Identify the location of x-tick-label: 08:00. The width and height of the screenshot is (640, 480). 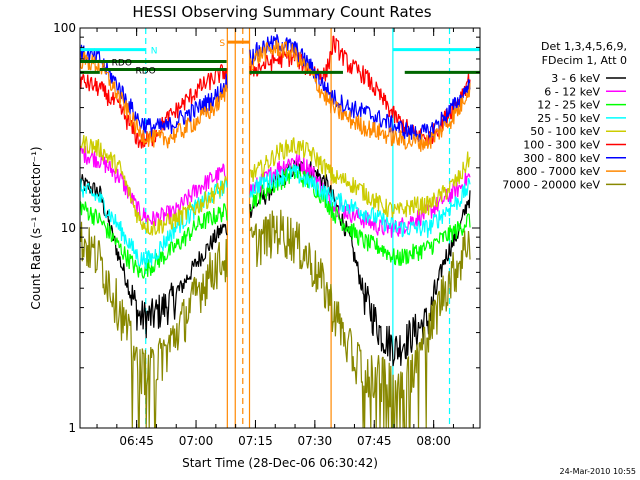
(433, 441).